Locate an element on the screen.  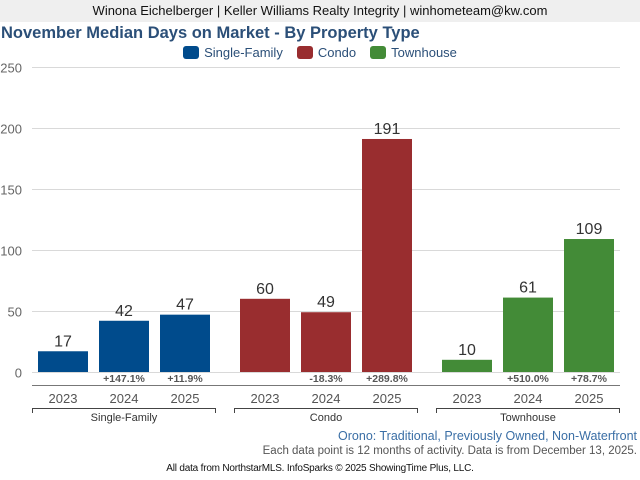
legend-label-single-family: Single-Family is located at coordinates (243, 52).